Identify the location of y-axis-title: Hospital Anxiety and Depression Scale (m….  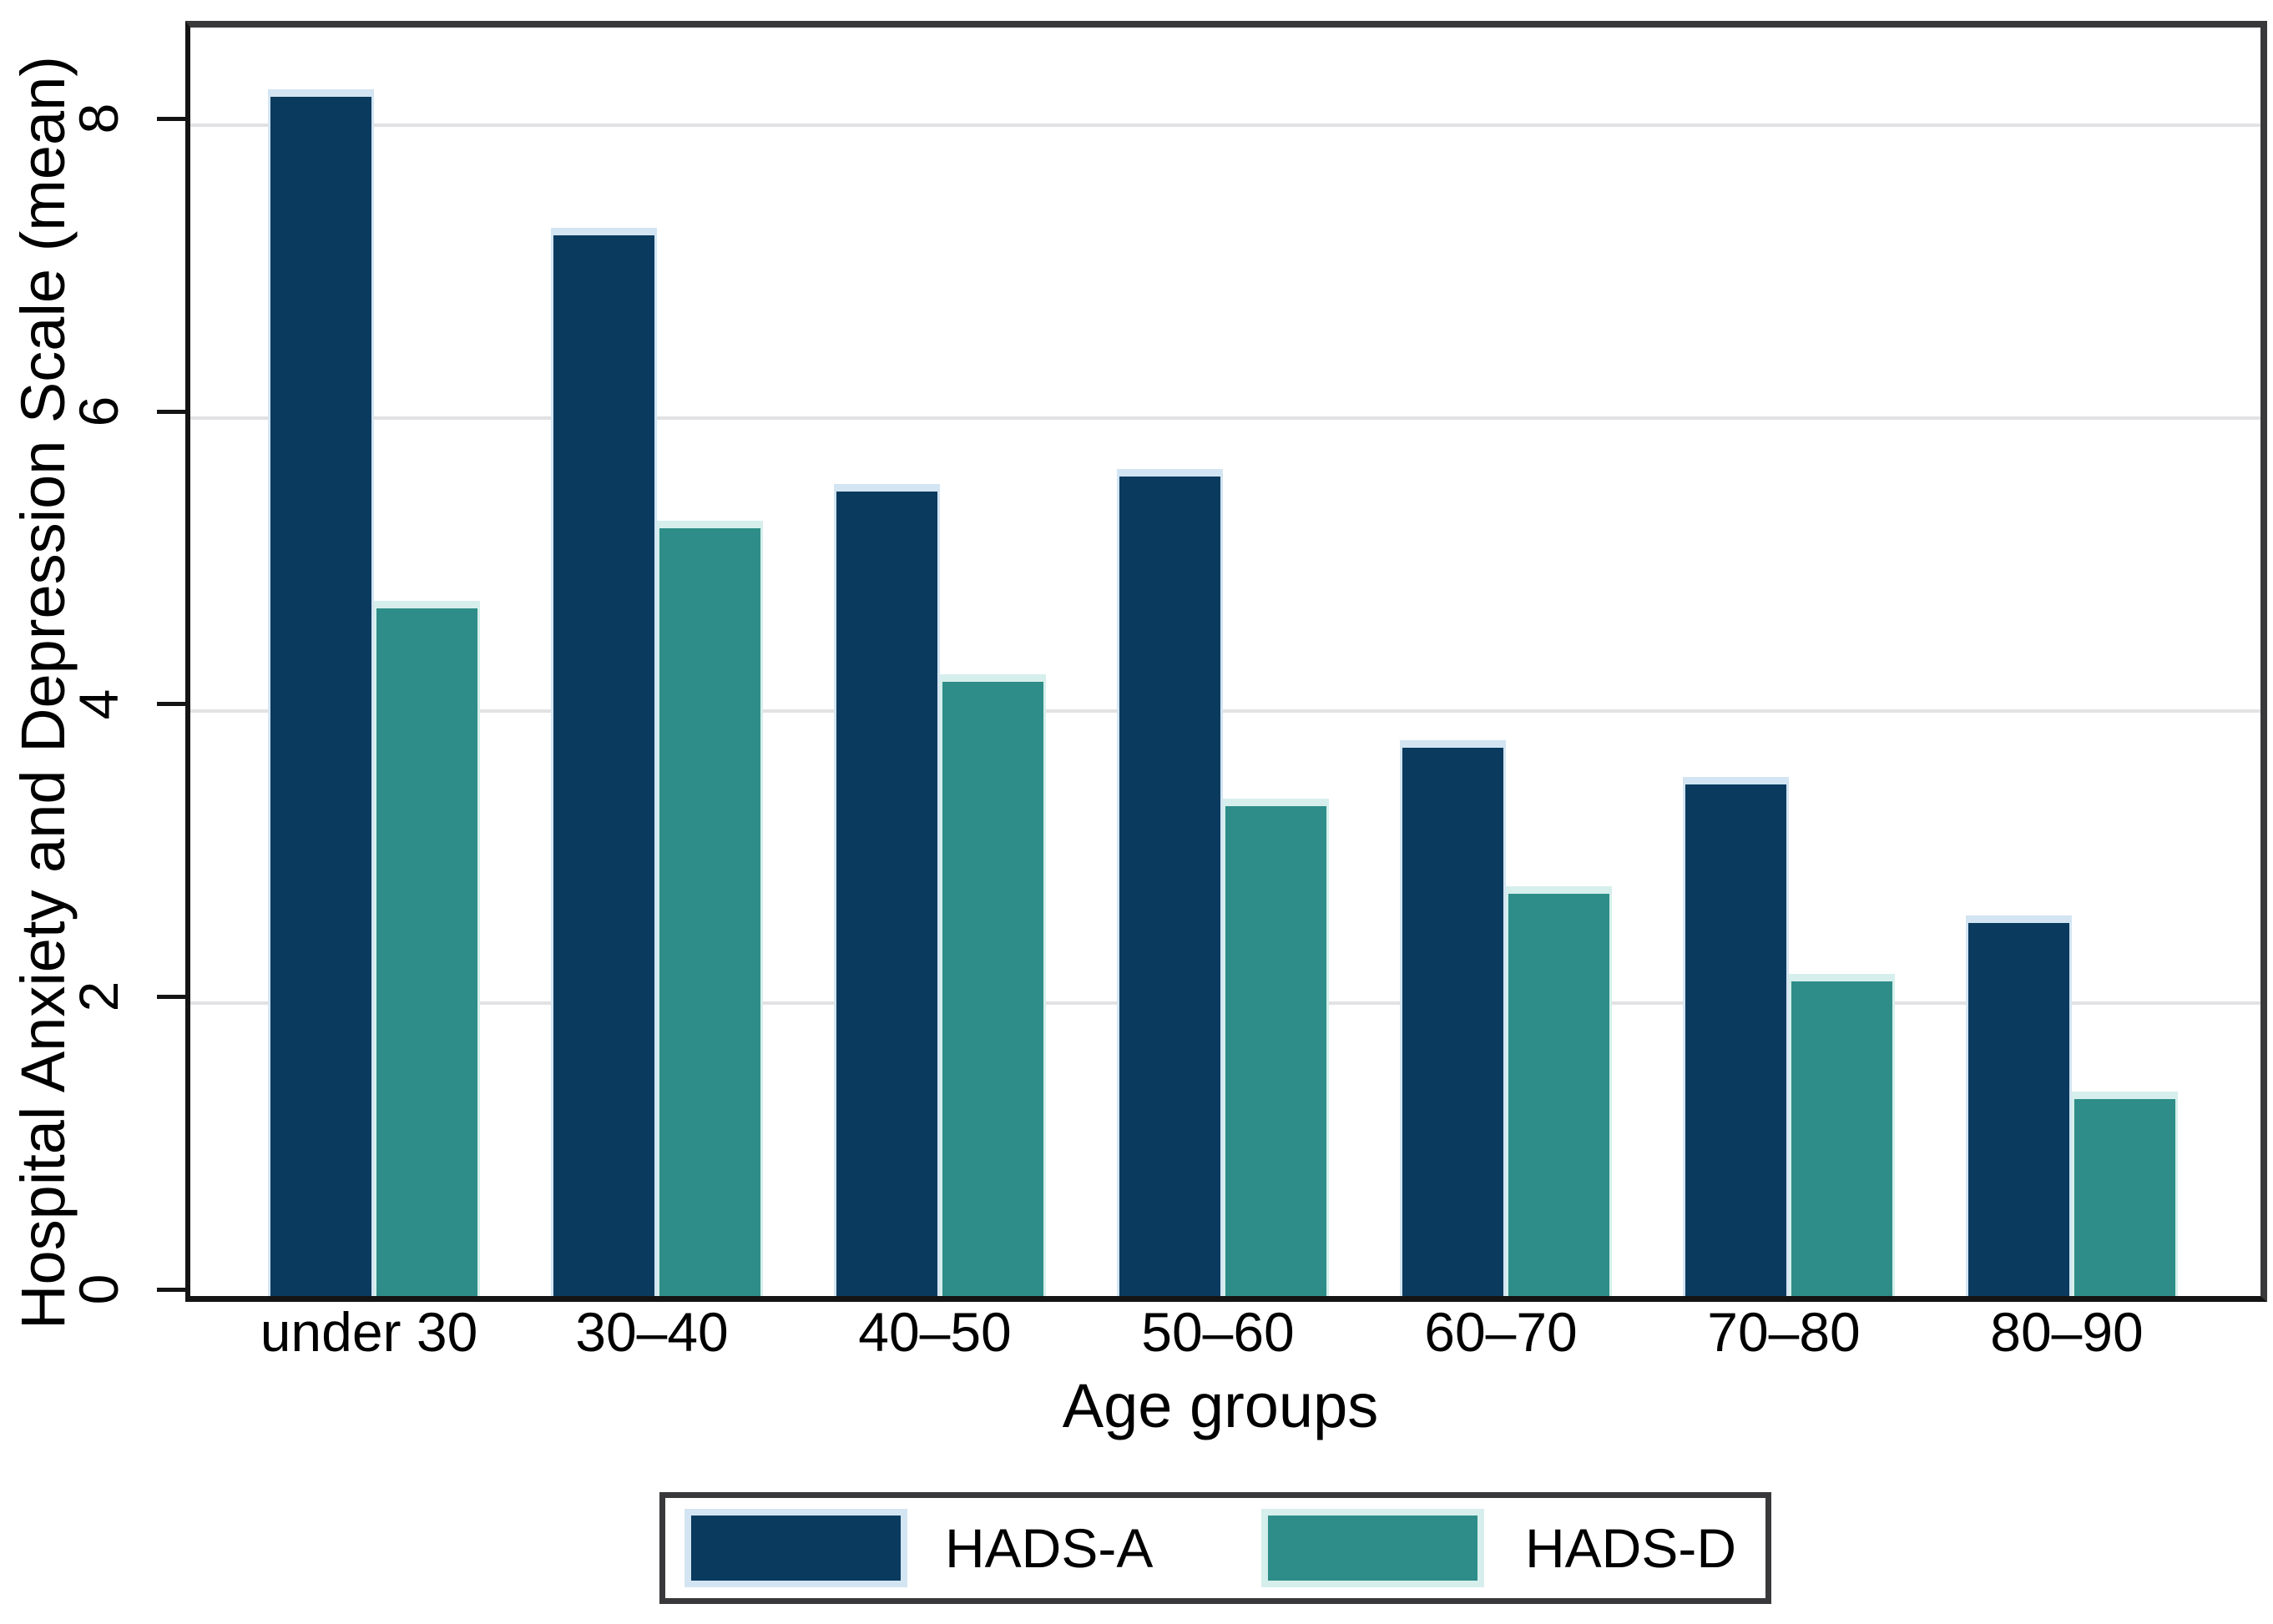
(43, 692).